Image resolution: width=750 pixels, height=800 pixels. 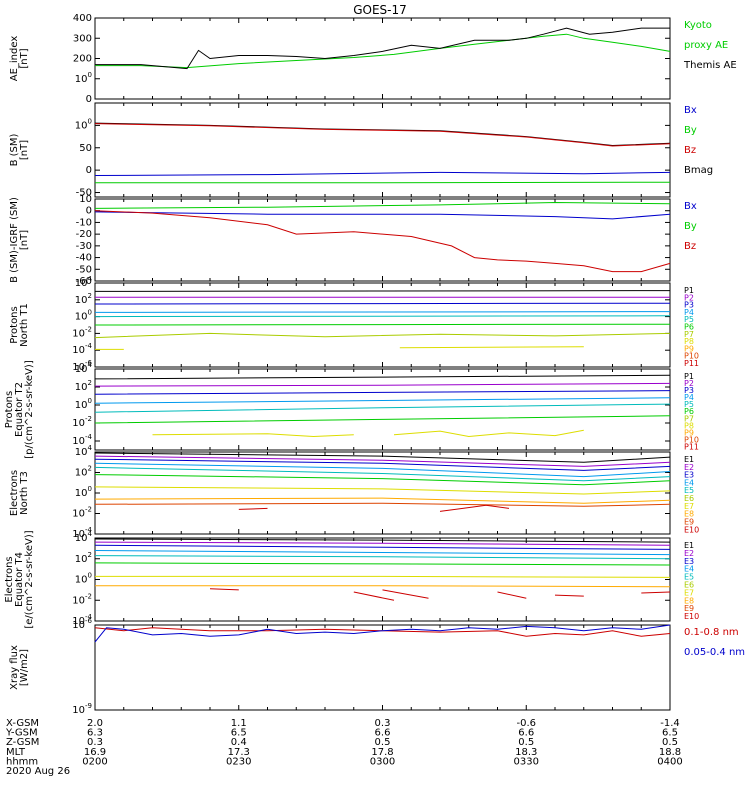 I want to click on y-tick-label: -20, so click(x=84, y=234).